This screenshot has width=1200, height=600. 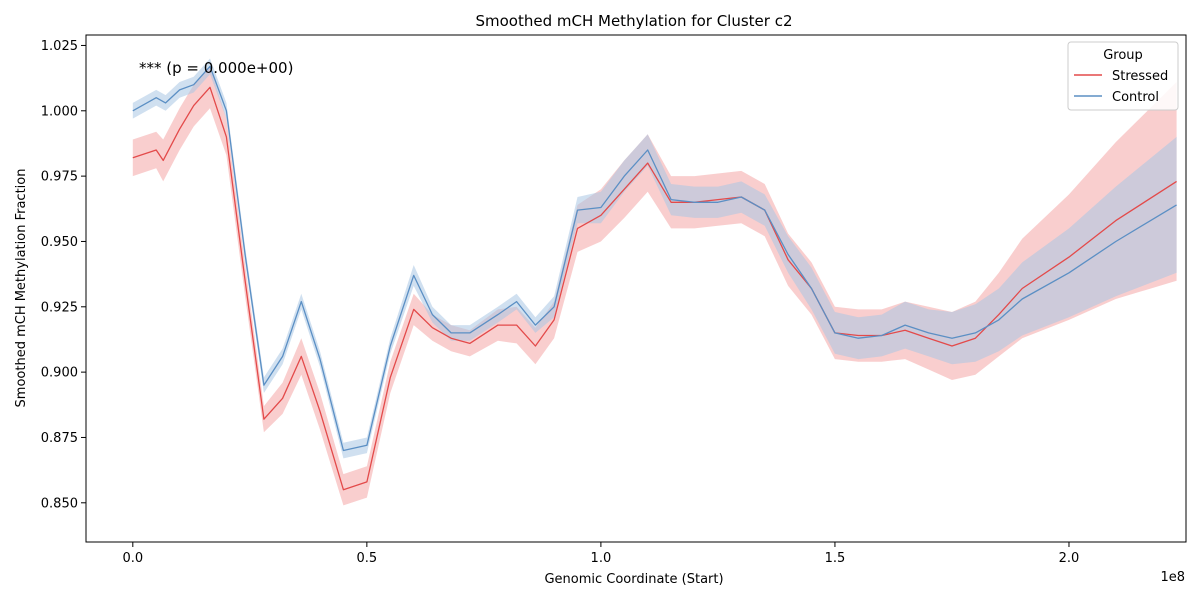 I want to click on legend-label-stressed: Stressed, so click(x=1140, y=76).